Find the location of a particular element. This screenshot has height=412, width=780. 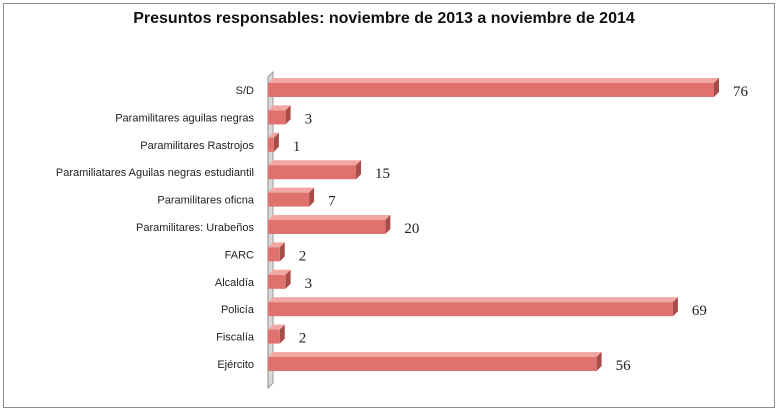

category-label: Ejército is located at coordinates (235, 365).